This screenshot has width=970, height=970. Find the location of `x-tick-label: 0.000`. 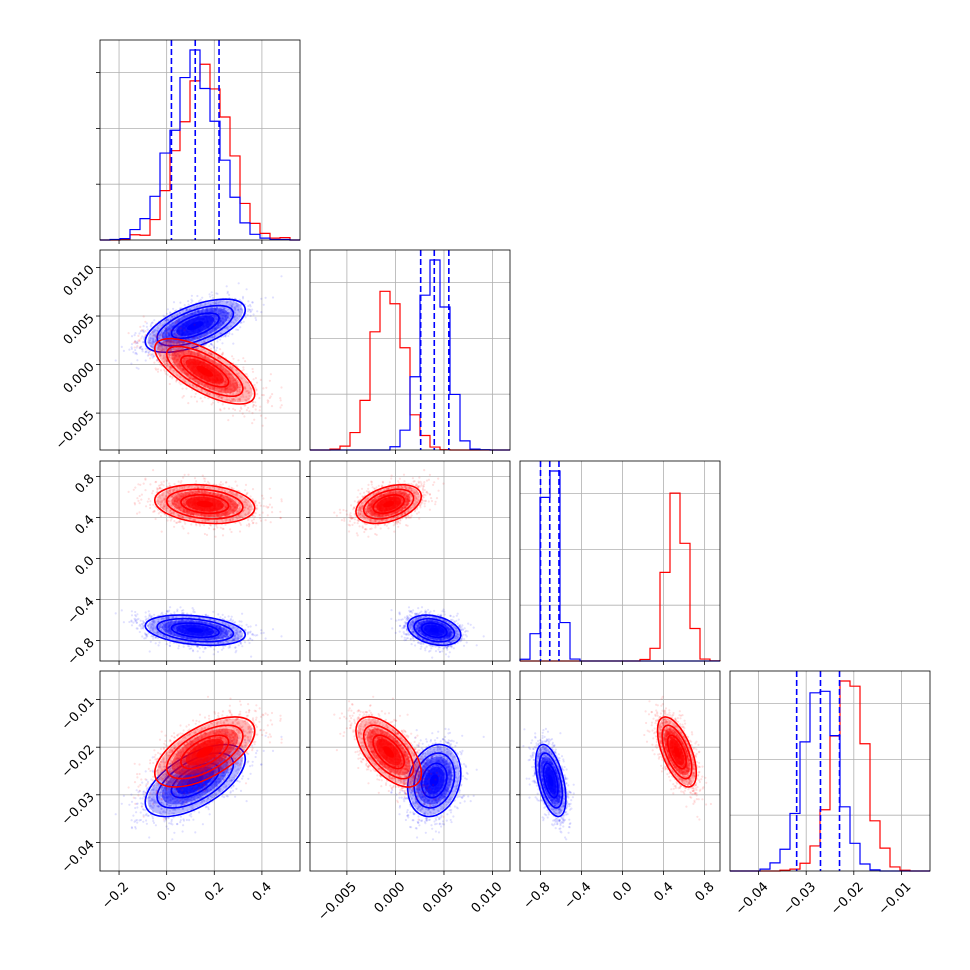

x-tick-label: 0.000 is located at coordinates (390, 897).